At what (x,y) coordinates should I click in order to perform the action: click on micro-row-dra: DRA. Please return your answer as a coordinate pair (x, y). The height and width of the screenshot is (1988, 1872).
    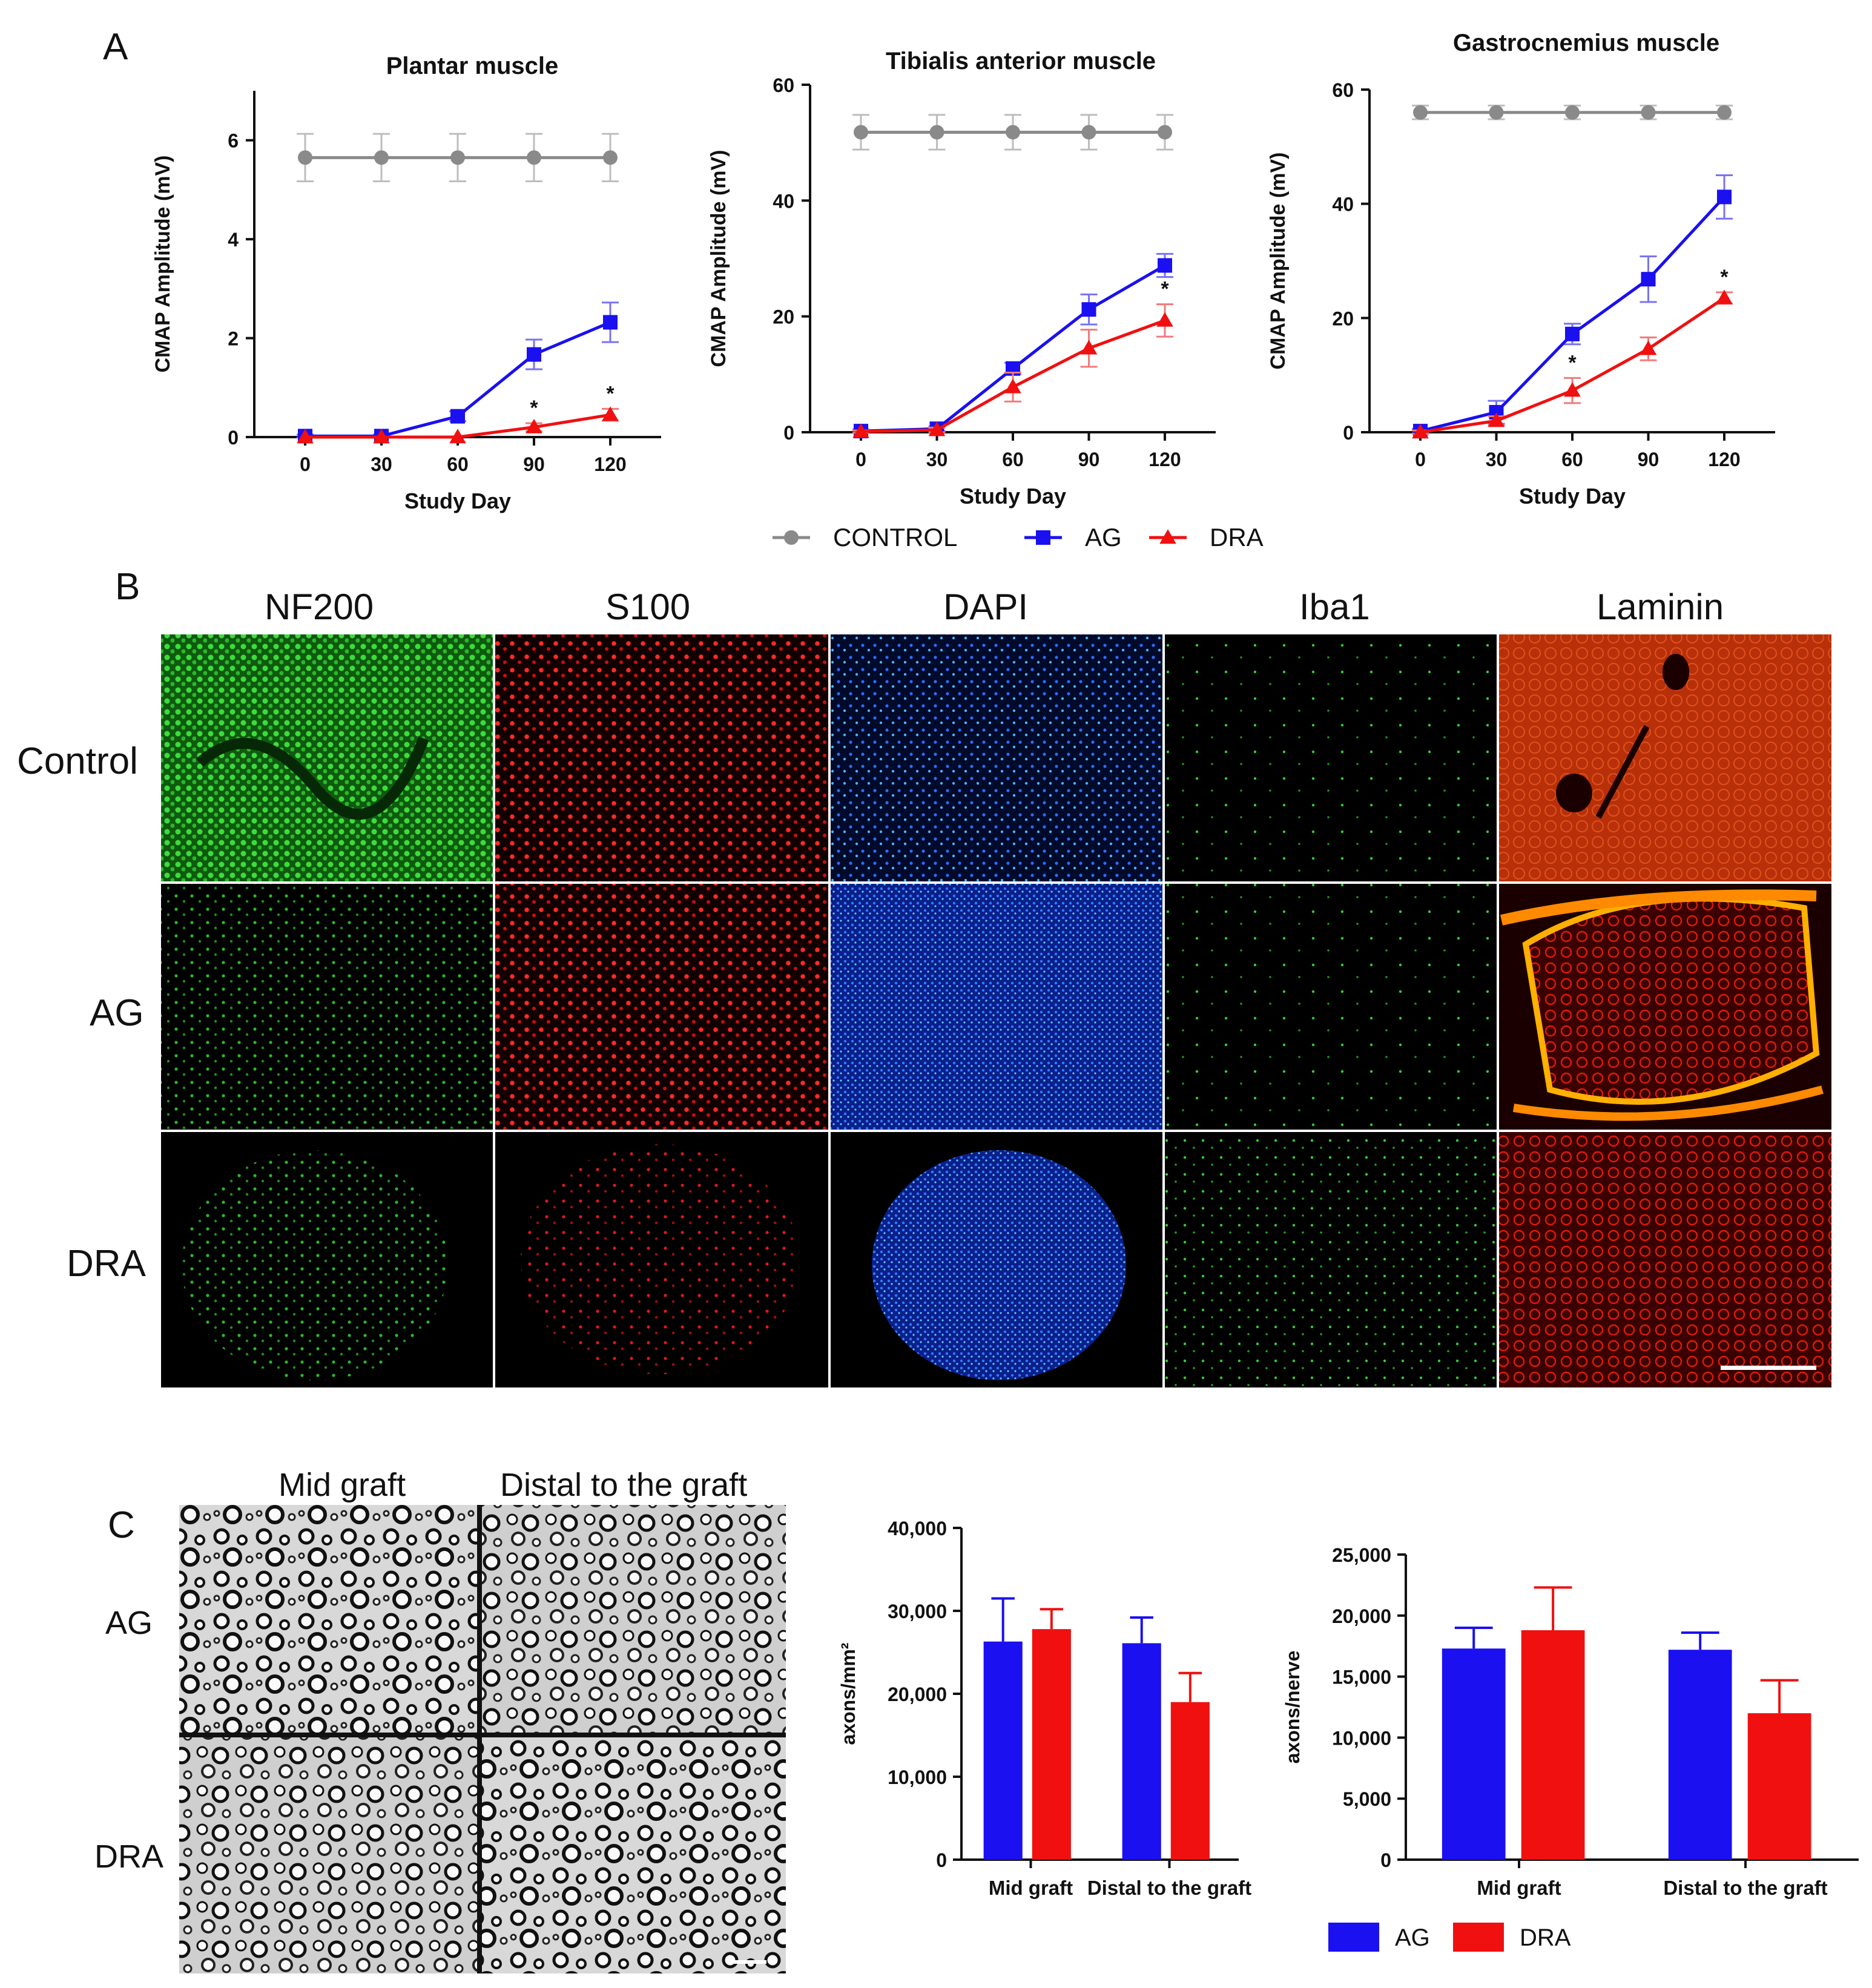
    Looking at the image, I should click on (106, 1264).